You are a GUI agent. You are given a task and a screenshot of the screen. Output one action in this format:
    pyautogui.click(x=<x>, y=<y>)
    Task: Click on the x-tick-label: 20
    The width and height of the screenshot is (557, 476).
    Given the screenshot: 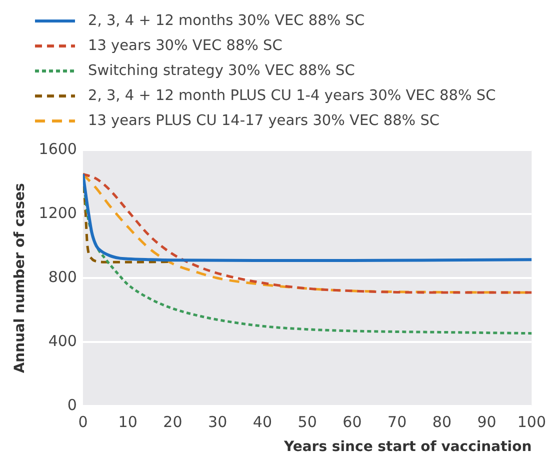 What is the action you would take?
    pyautogui.click(x=172, y=422)
    